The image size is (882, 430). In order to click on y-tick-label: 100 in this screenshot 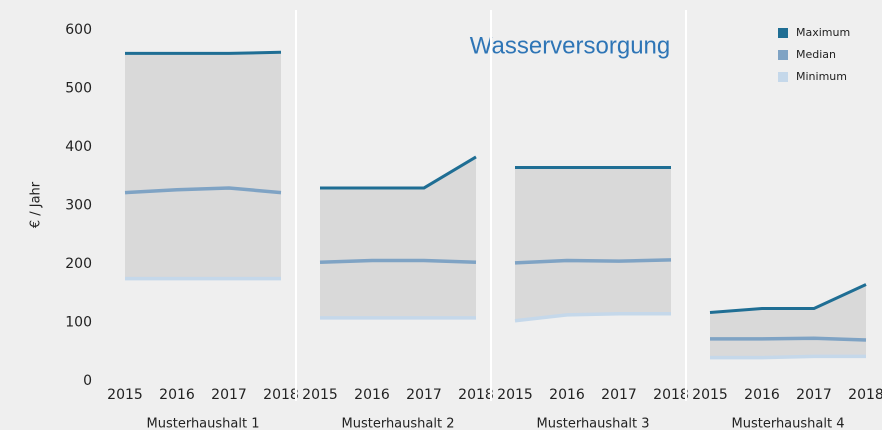, I will do `click(78, 323)`.